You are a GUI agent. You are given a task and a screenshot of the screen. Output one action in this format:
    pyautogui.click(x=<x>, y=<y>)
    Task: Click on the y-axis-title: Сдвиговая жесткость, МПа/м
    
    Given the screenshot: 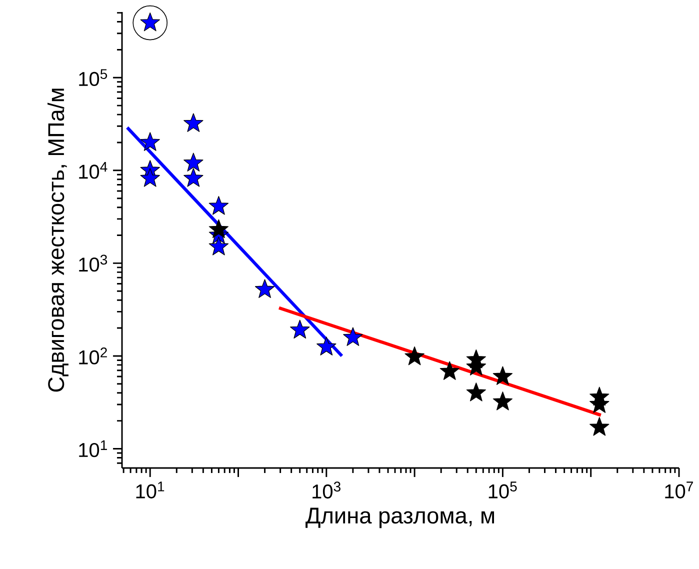 What is the action you would take?
    pyautogui.click(x=58, y=240)
    